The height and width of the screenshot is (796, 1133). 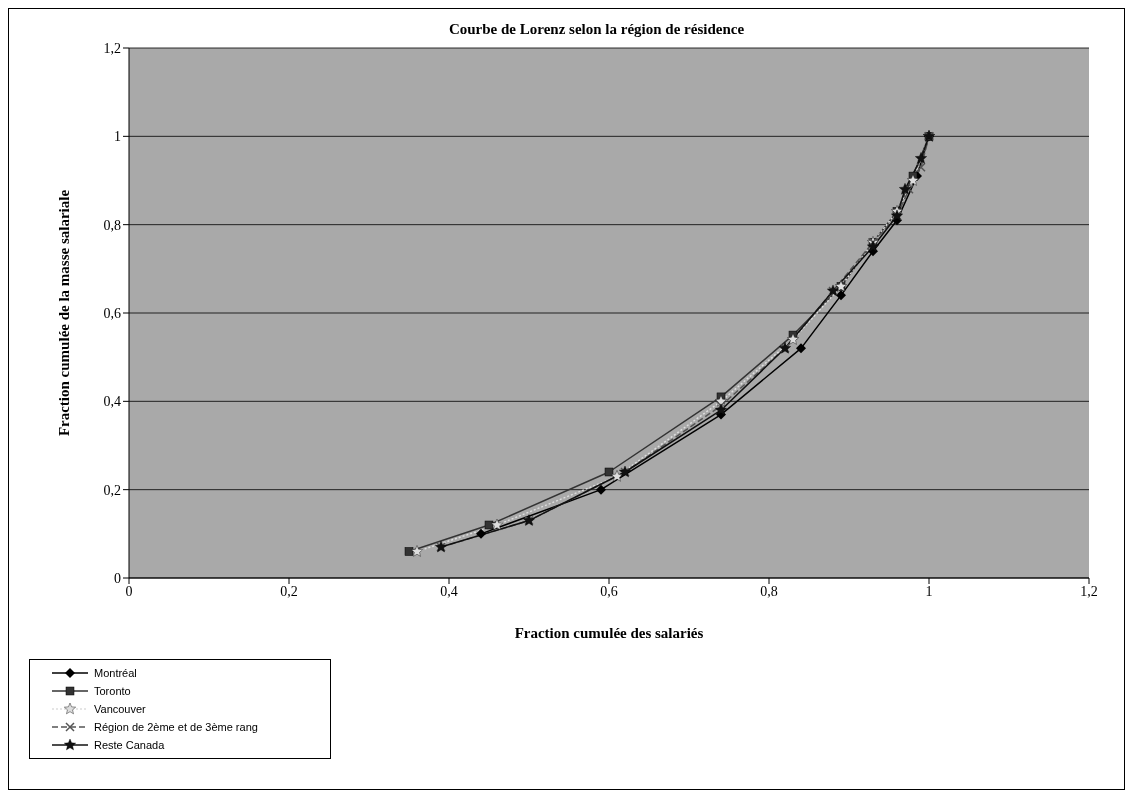 I want to click on y-tick-label: 0,4, so click(x=112, y=402).